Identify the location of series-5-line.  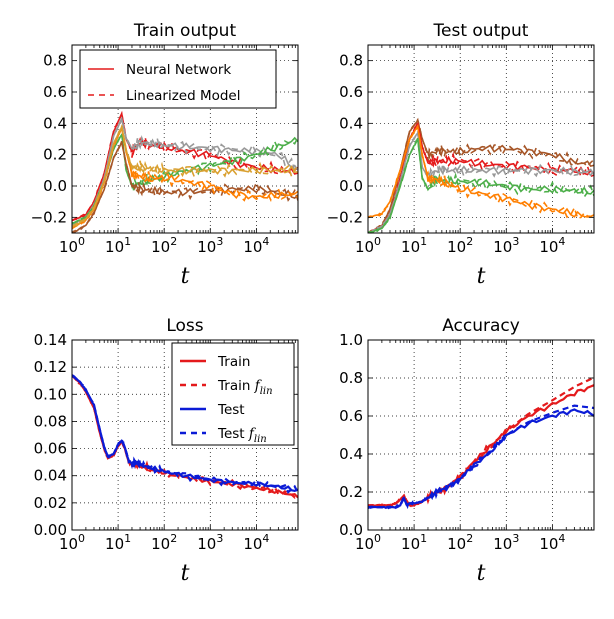
(185, 176).